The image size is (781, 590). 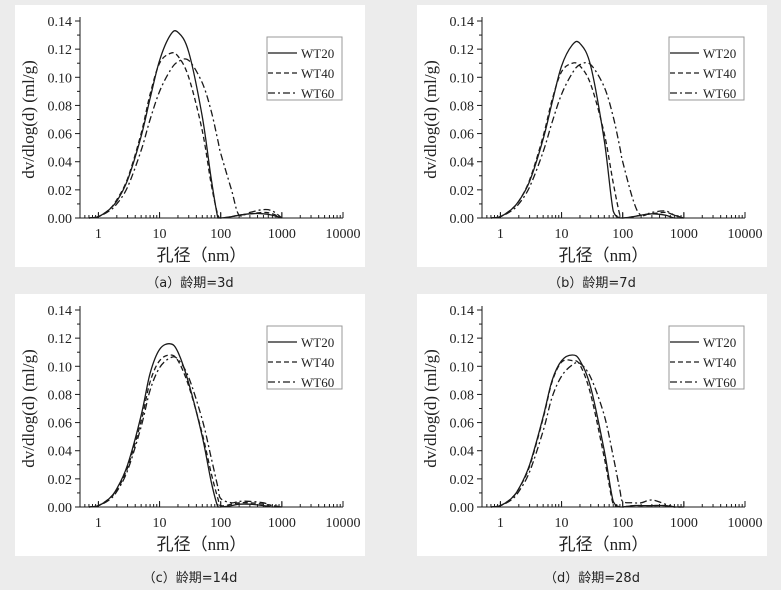 What do you see at coordinates (190, 578) in the screenshot?
I see `caption-c: （c）龄期=14d` at bounding box center [190, 578].